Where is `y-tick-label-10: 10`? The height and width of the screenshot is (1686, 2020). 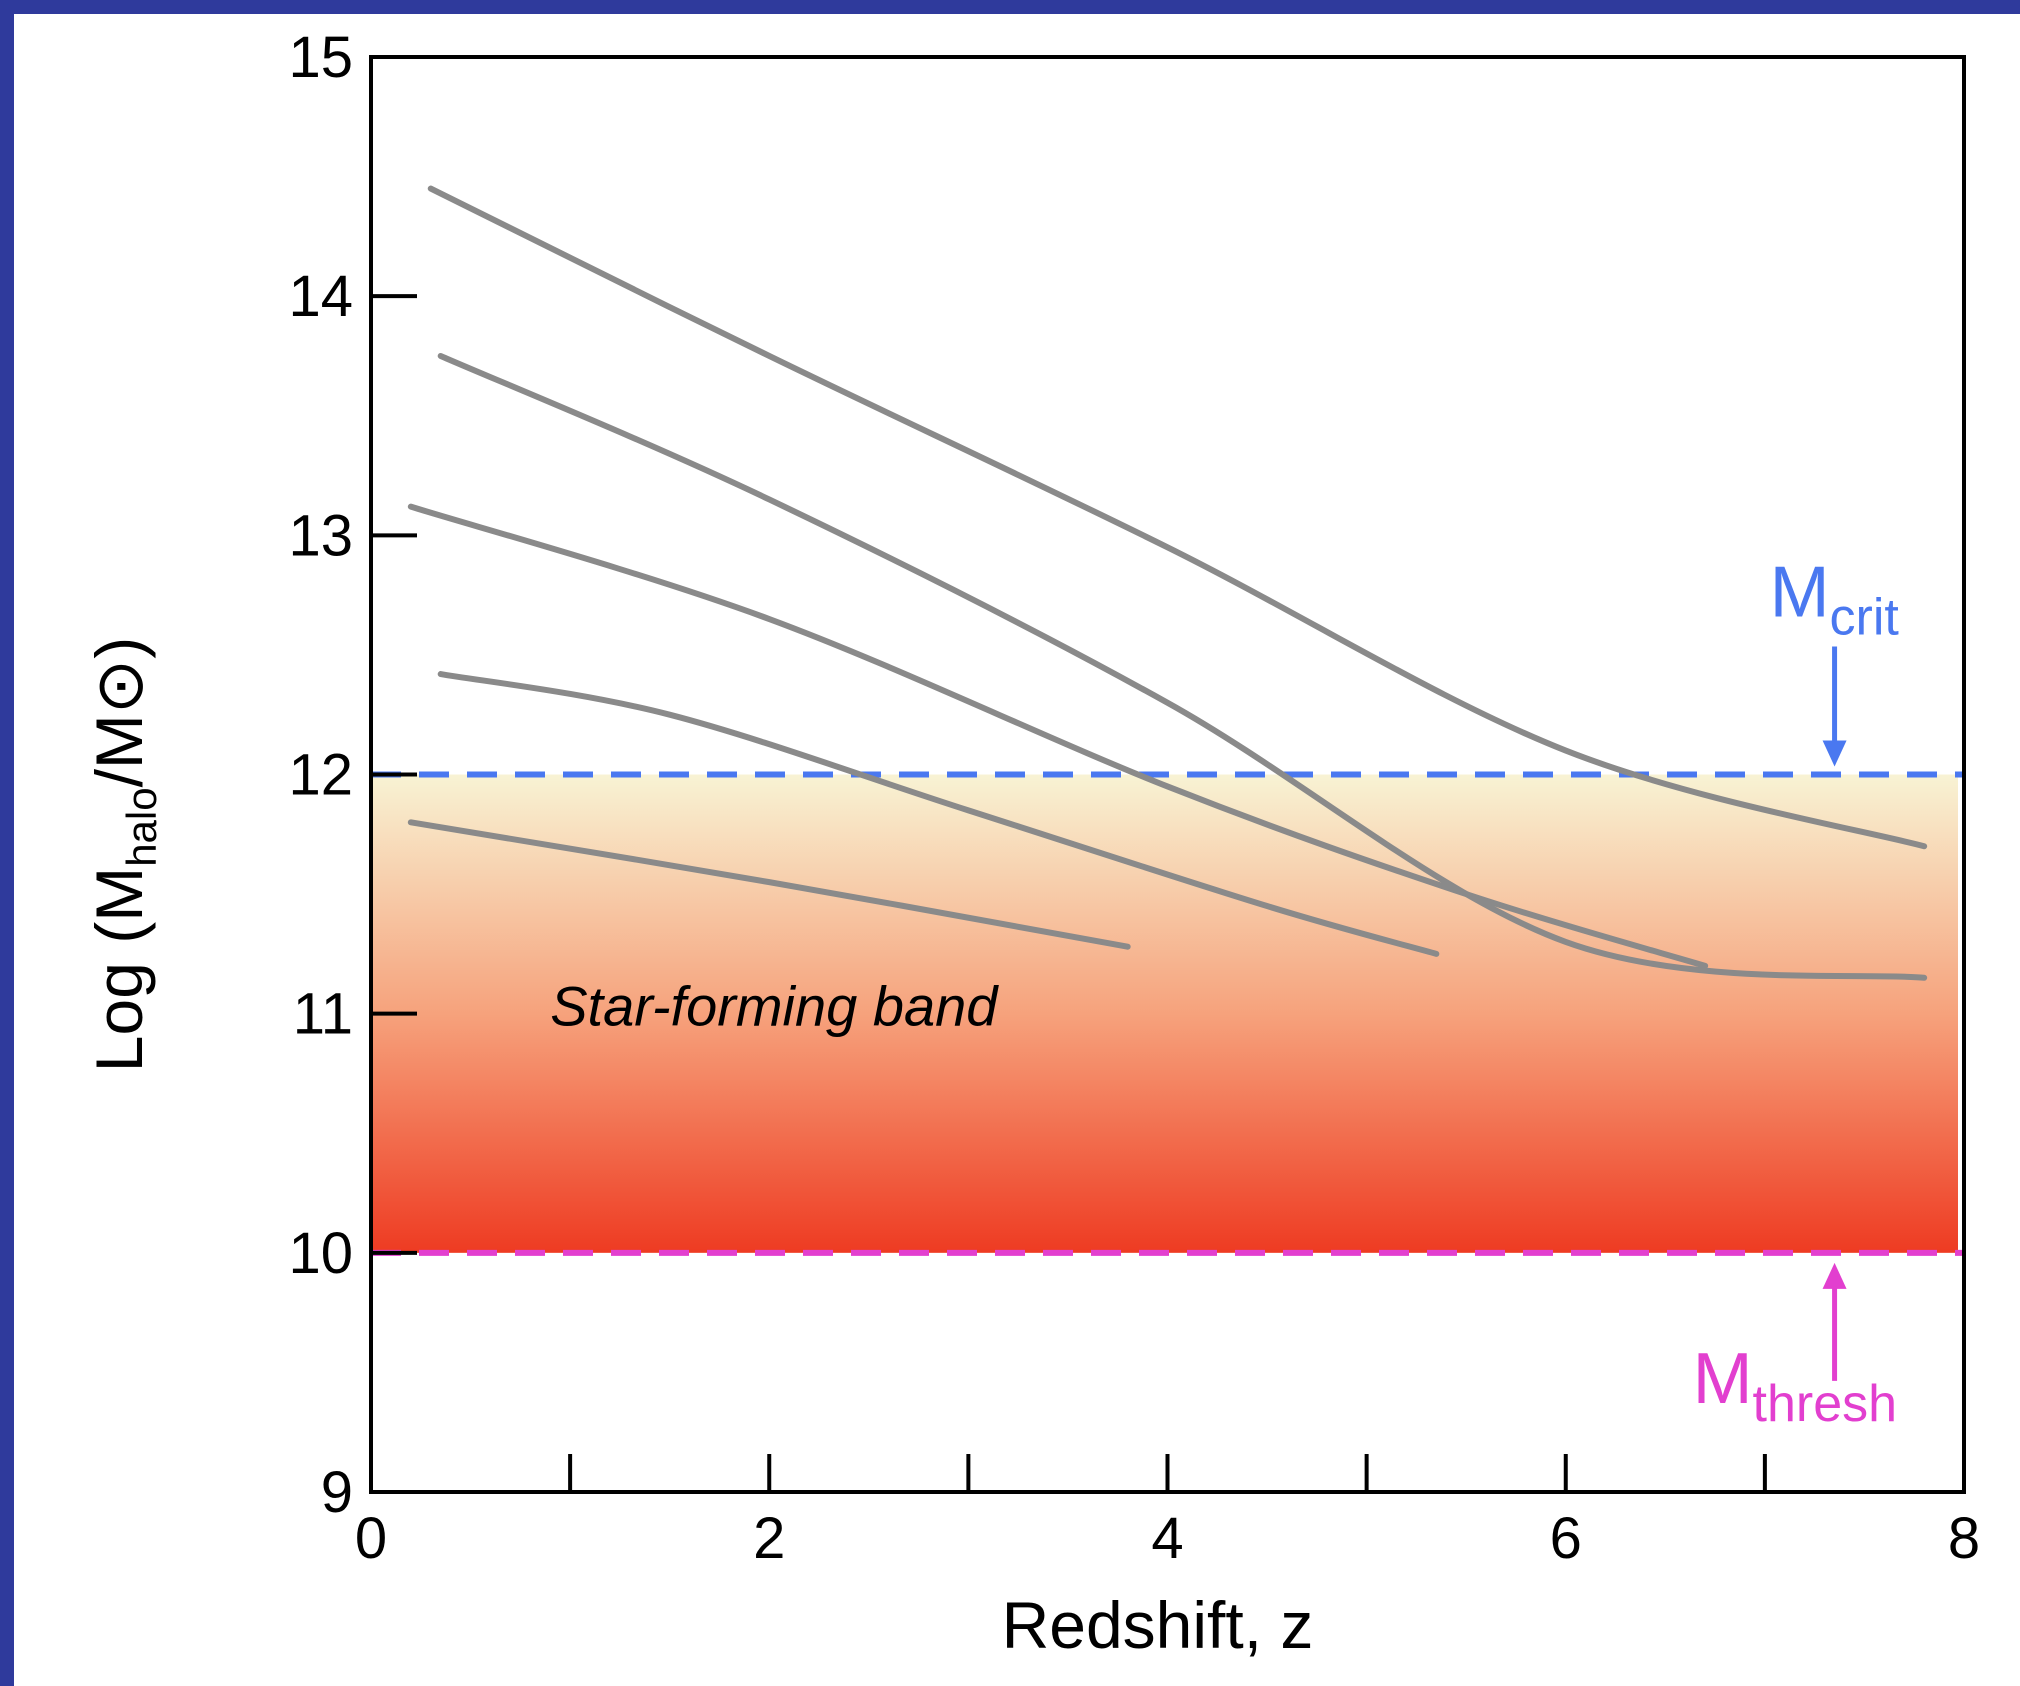
y-tick-label-10: 10 is located at coordinates (320, 1253).